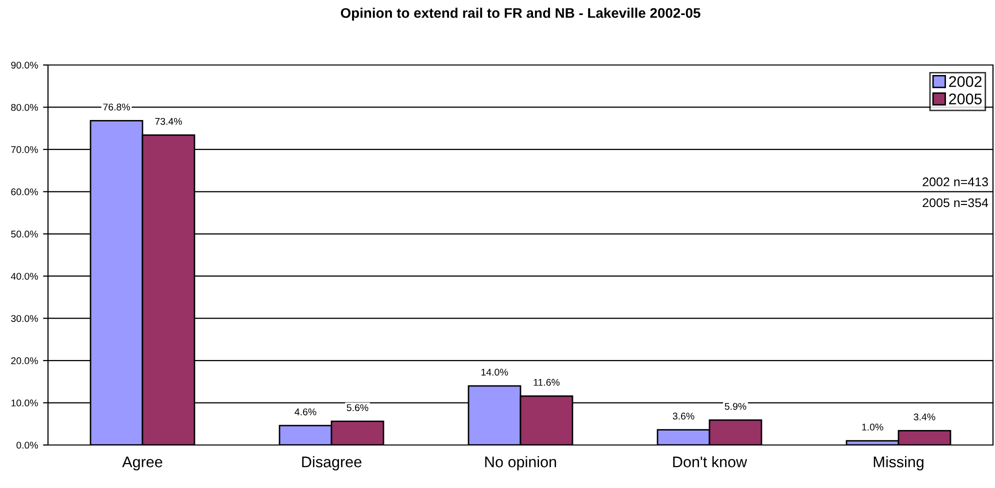 The height and width of the screenshot is (488, 995). Describe the element at coordinates (24, 107) in the screenshot. I see `y-tick-label: 80.0%` at that location.